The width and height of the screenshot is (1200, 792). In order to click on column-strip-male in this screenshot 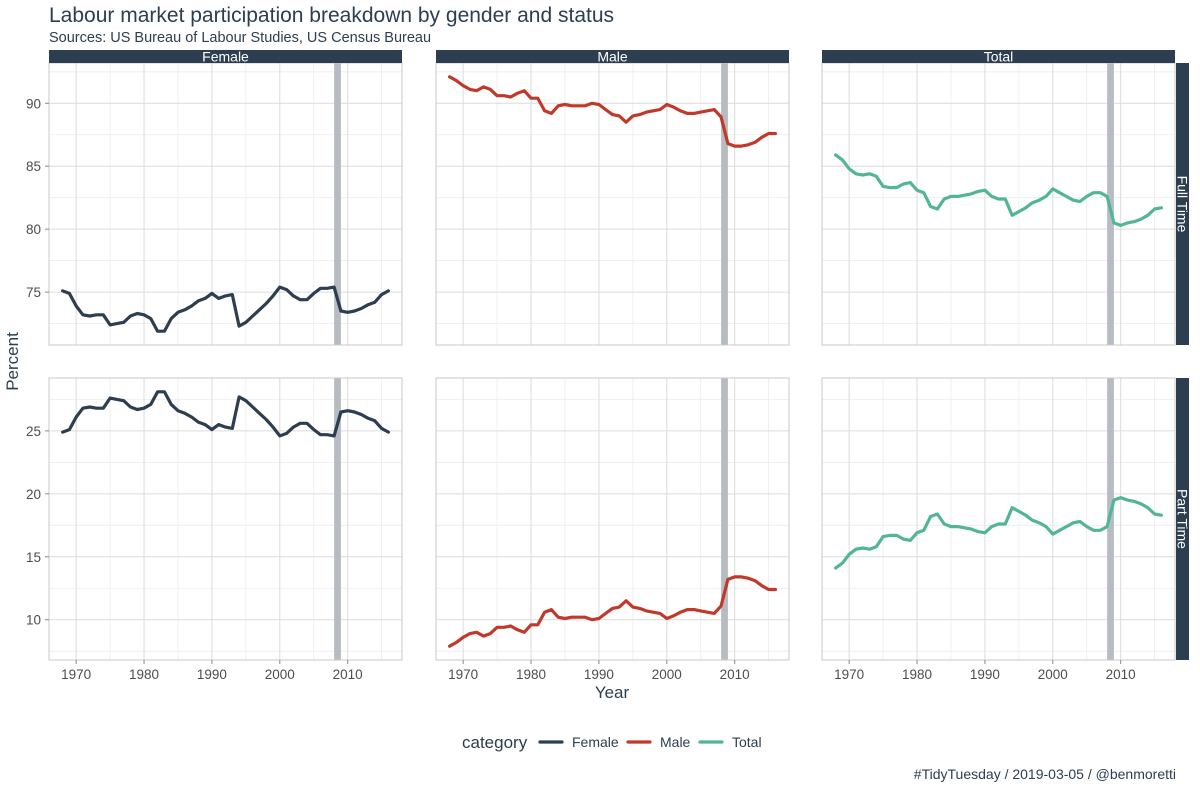, I will do `click(612, 56)`.